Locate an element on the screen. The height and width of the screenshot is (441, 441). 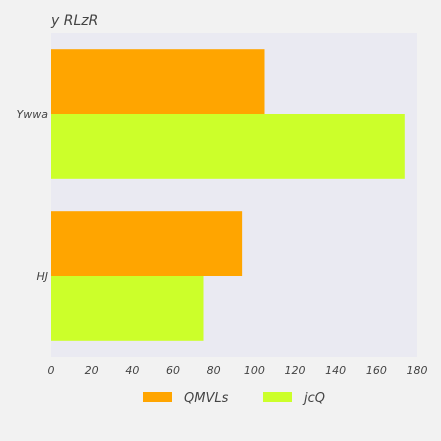
legend-swatch-QMVLs is located at coordinates (157, 397).